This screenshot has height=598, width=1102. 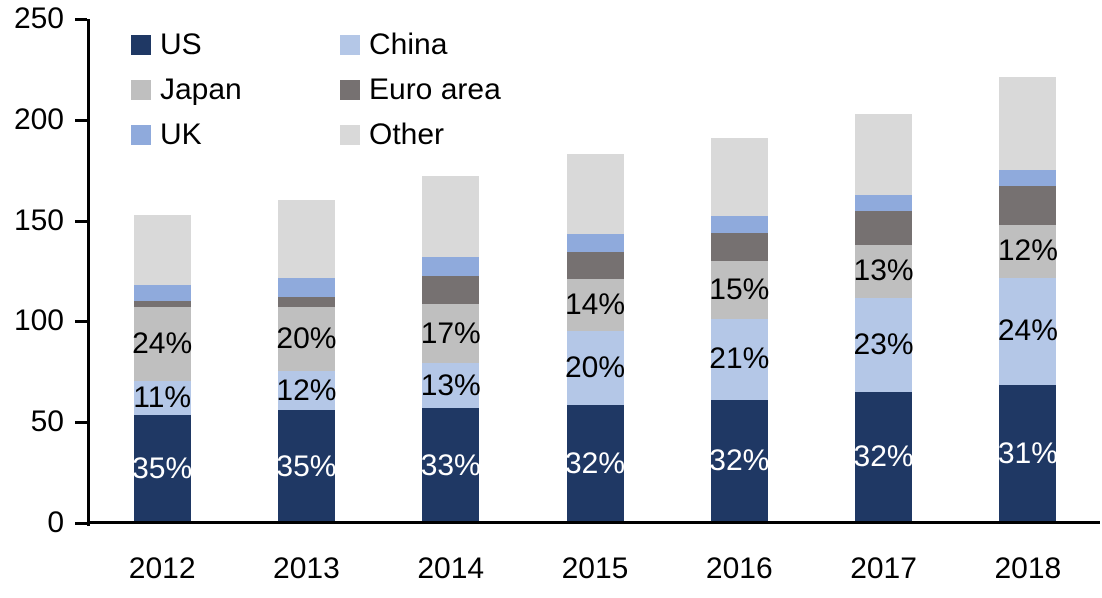 What do you see at coordinates (451, 568) in the screenshot?
I see `x-tick-label-2014: 2014` at bounding box center [451, 568].